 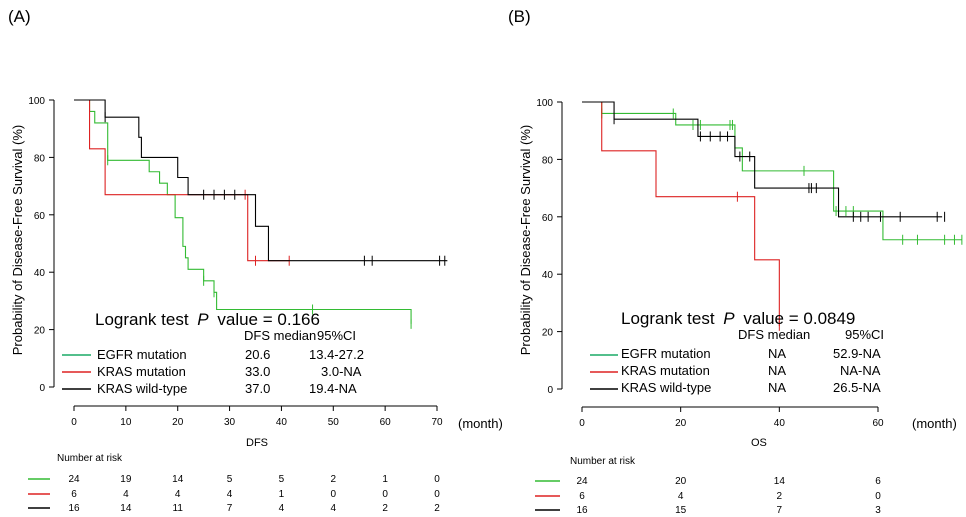 What do you see at coordinates (334, 494) in the screenshot?
I see `risk-1-5: 0` at bounding box center [334, 494].